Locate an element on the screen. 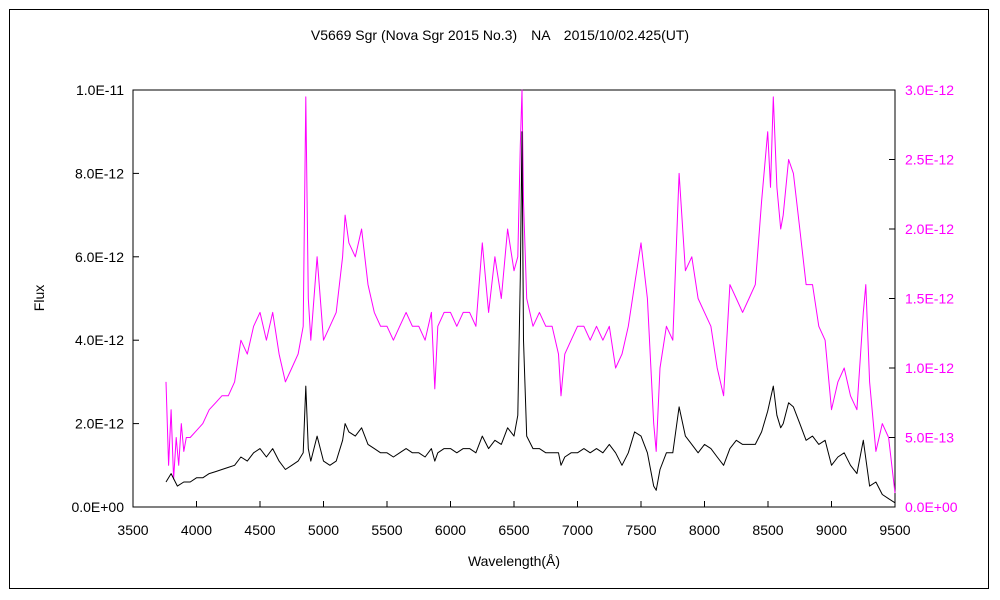 Image resolution: width=1000 pixels, height=600 pixels. x-tick-label: 4000 is located at coordinates (196, 530).